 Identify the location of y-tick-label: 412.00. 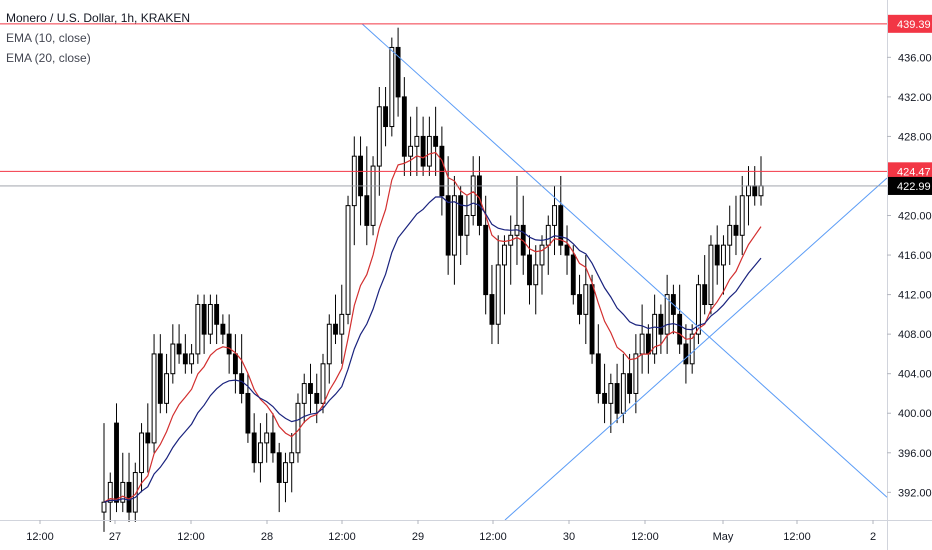
(915, 296).